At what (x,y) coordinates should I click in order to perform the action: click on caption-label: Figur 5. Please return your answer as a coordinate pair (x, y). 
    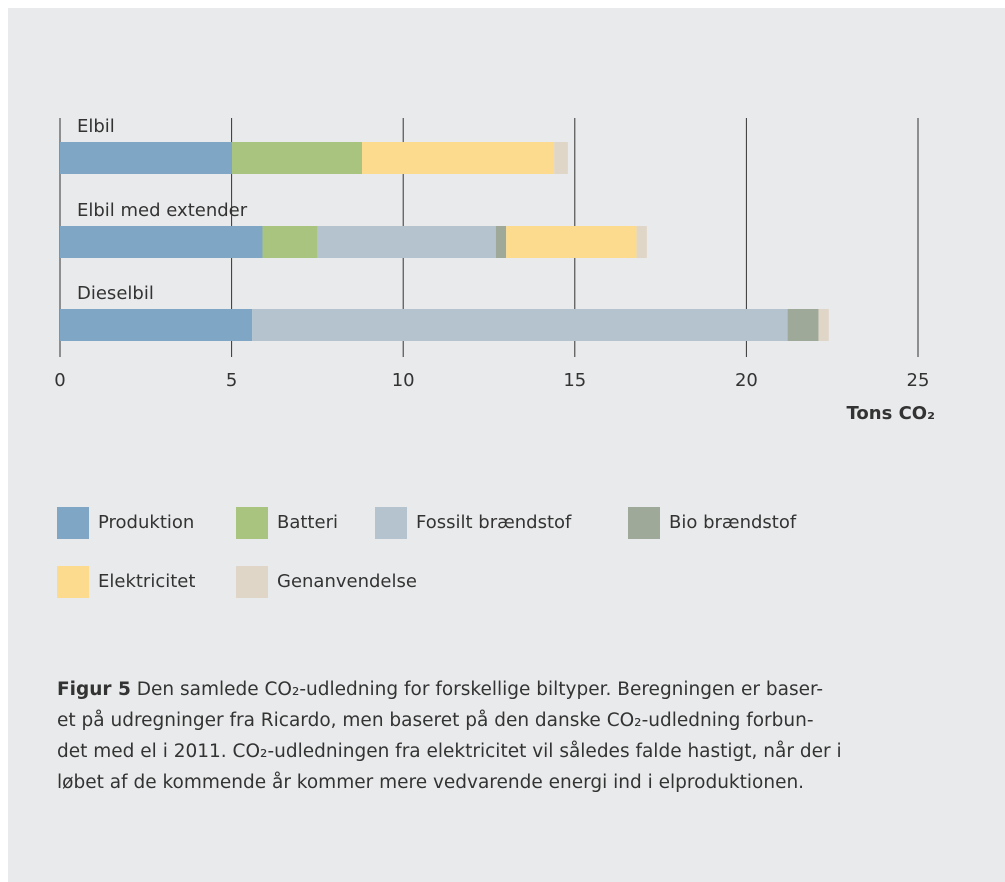
    Looking at the image, I should click on (94, 689).